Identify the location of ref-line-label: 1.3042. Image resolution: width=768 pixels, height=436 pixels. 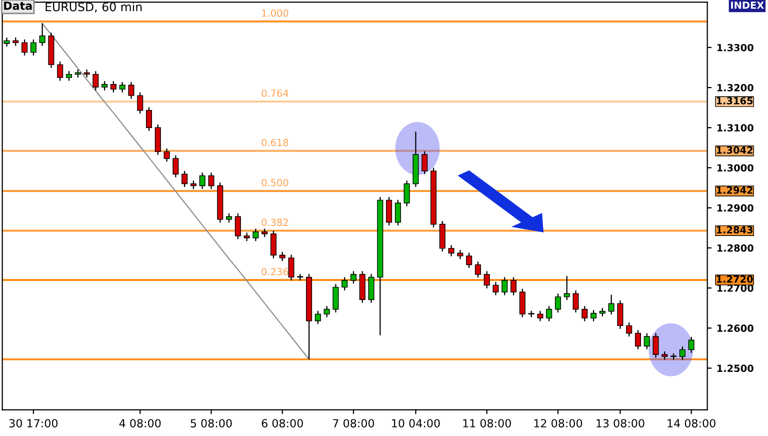
(734, 150).